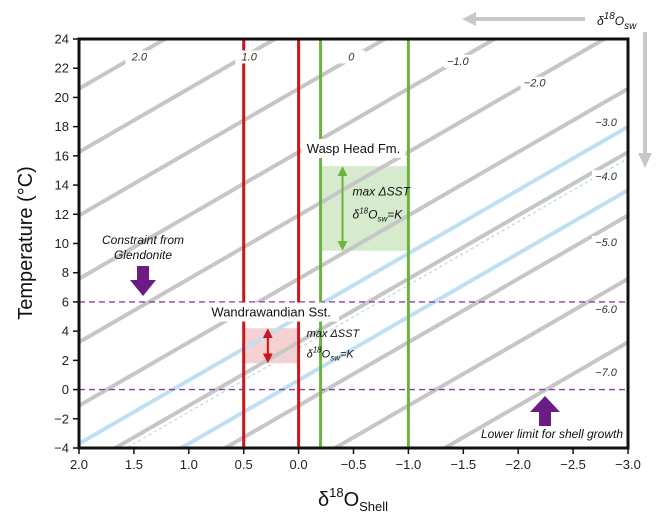 This screenshot has width=656, height=519. I want to click on isoline-label-9: −7.0, so click(606, 373).